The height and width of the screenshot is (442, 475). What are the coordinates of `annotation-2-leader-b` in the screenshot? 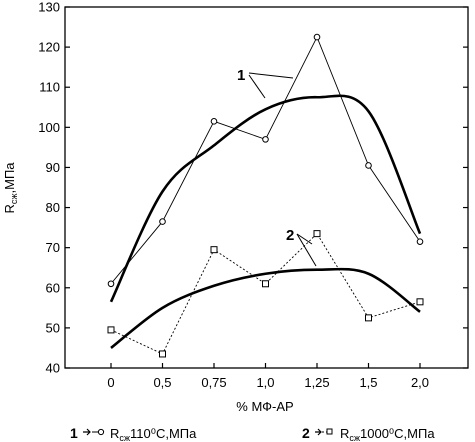 It's located at (306, 250).